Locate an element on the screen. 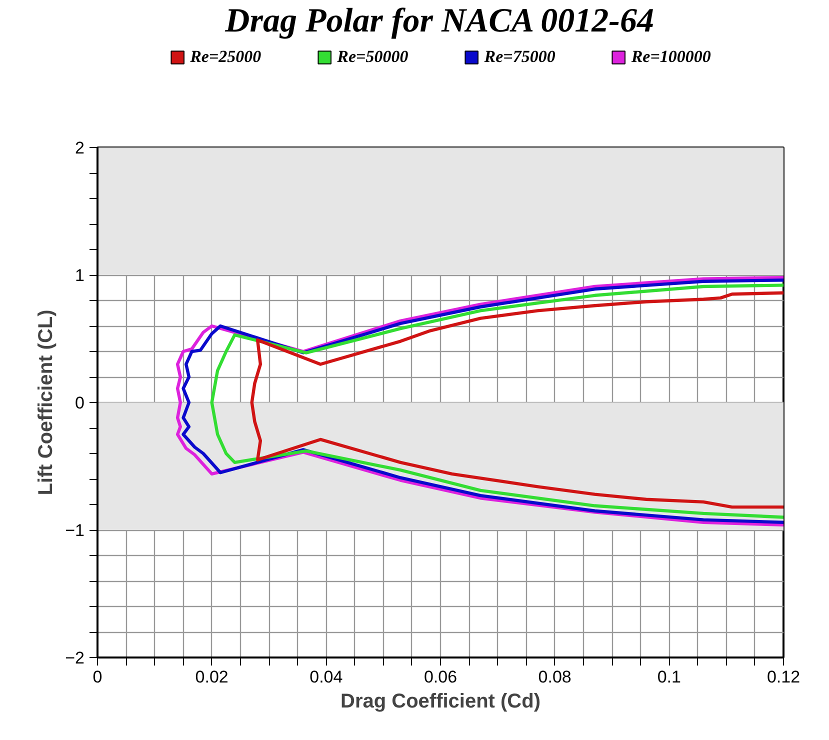  x-tick-label: 0 is located at coordinates (97, 677).